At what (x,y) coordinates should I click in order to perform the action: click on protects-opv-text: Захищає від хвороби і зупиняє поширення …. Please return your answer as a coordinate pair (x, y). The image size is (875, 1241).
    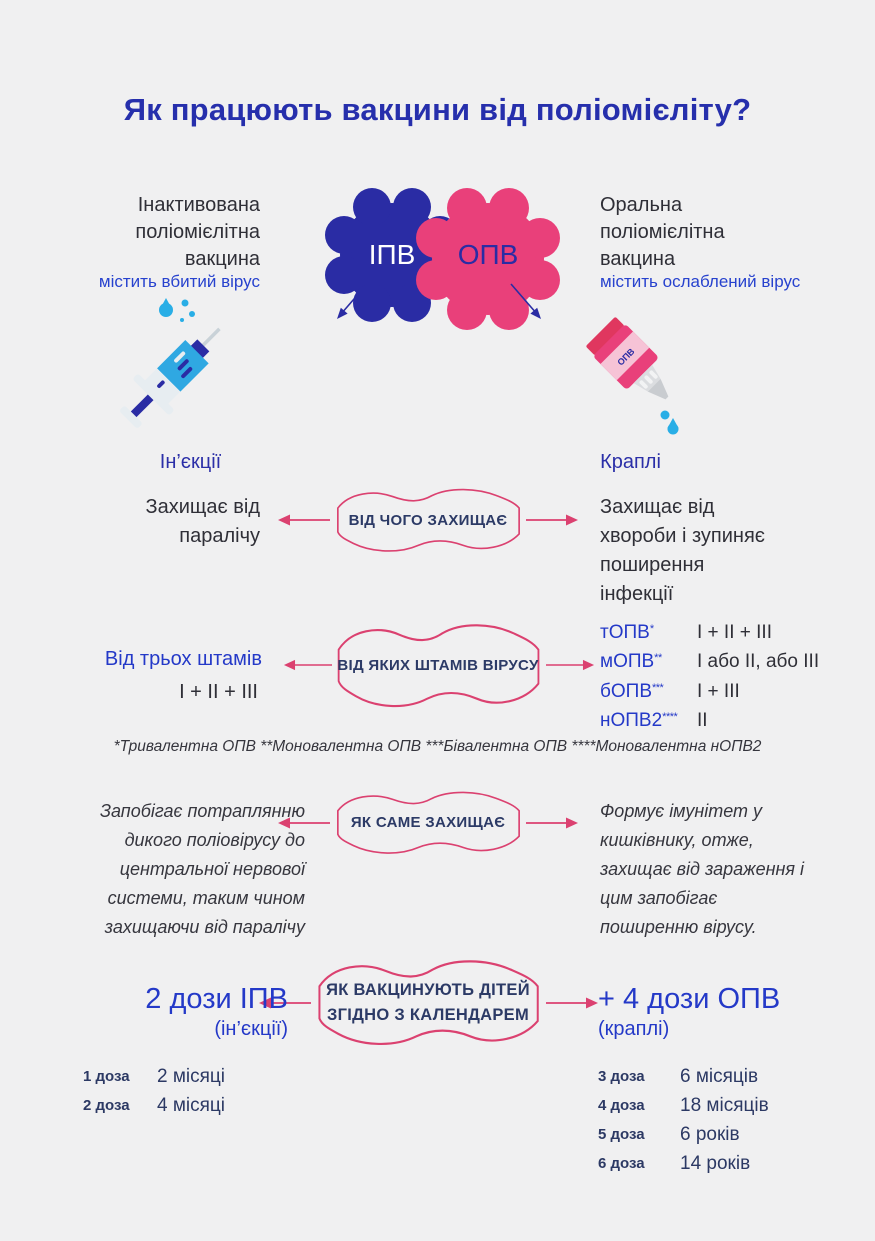
    Looking at the image, I should click on (682, 550).